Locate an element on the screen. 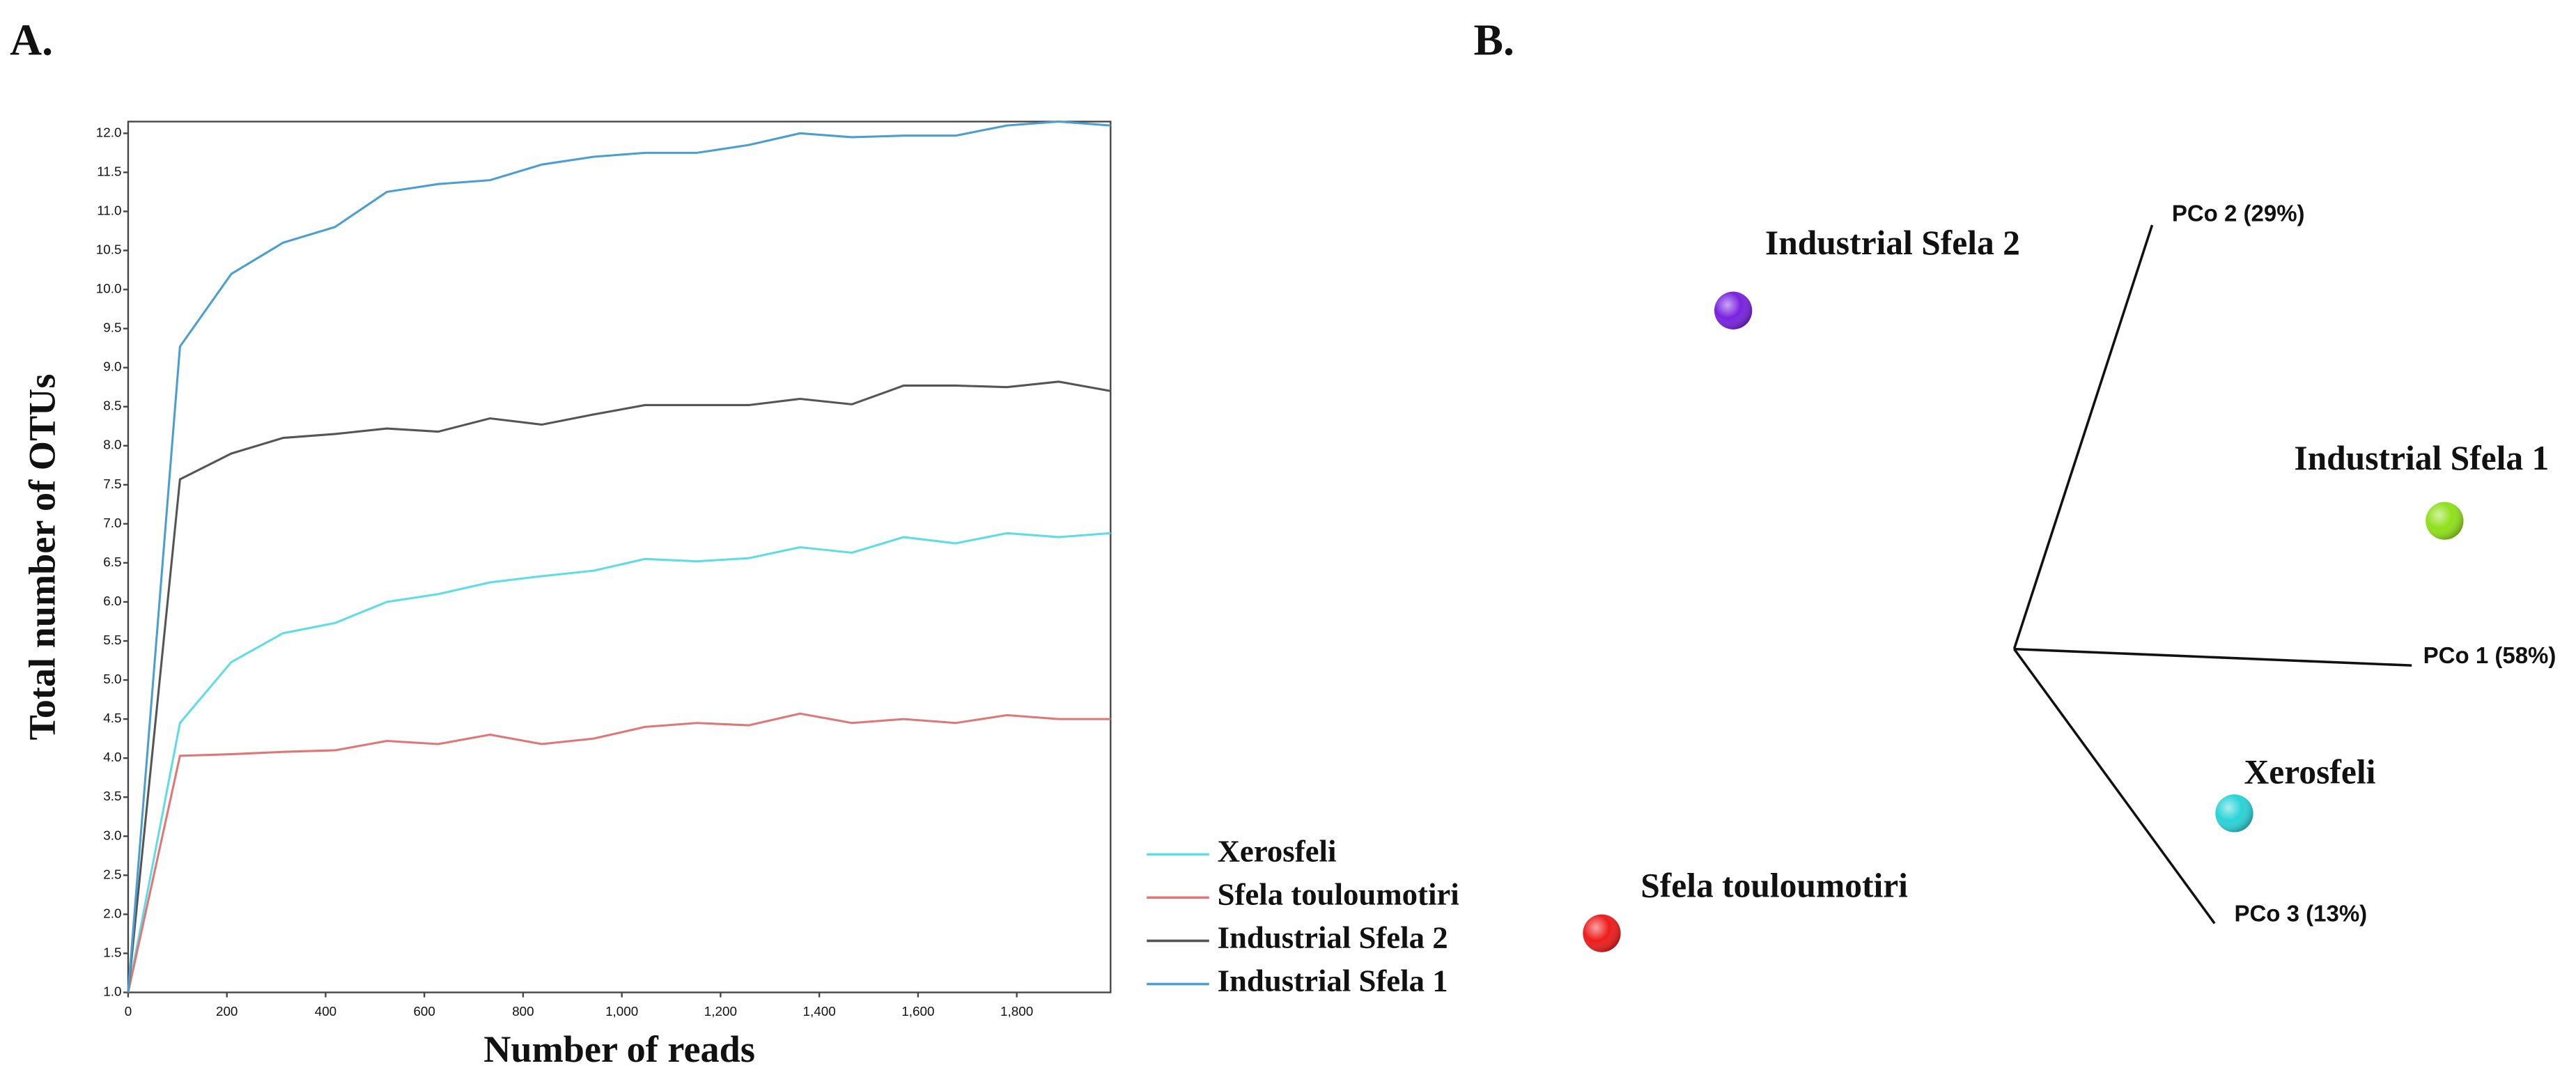 This screenshot has width=2576, height=1091. y-tick-label: 8.0 is located at coordinates (112, 445).